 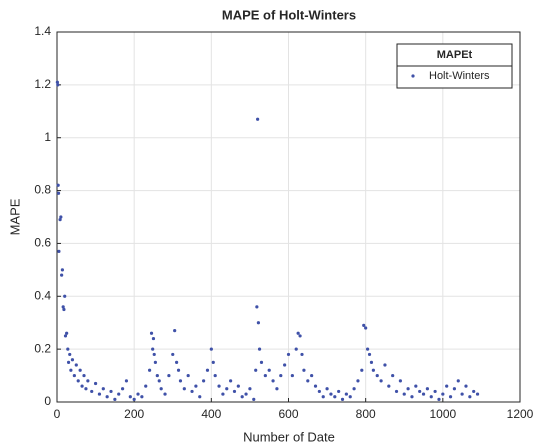 What do you see at coordinates (289, 436) in the screenshot?
I see `x-axis-label: Number of Date` at bounding box center [289, 436].